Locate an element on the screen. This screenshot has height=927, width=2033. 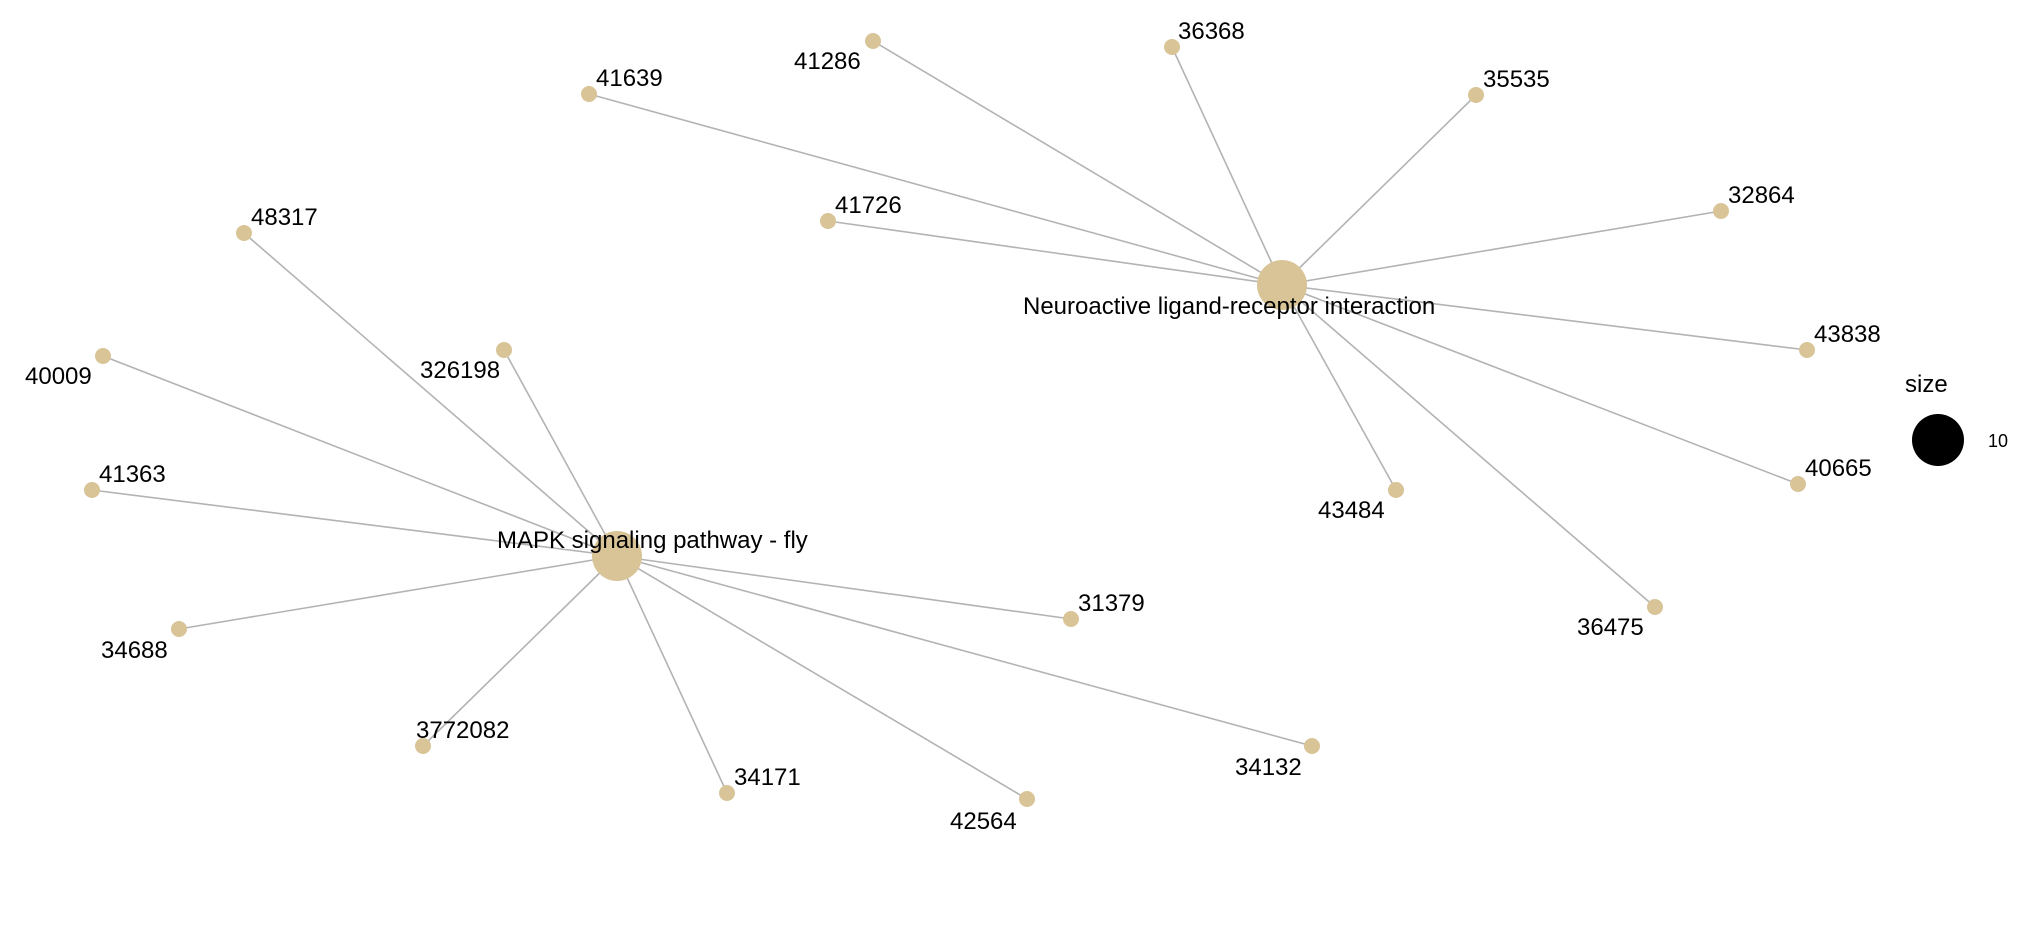
size-legend: size 10 is located at coordinates (1956, 418).